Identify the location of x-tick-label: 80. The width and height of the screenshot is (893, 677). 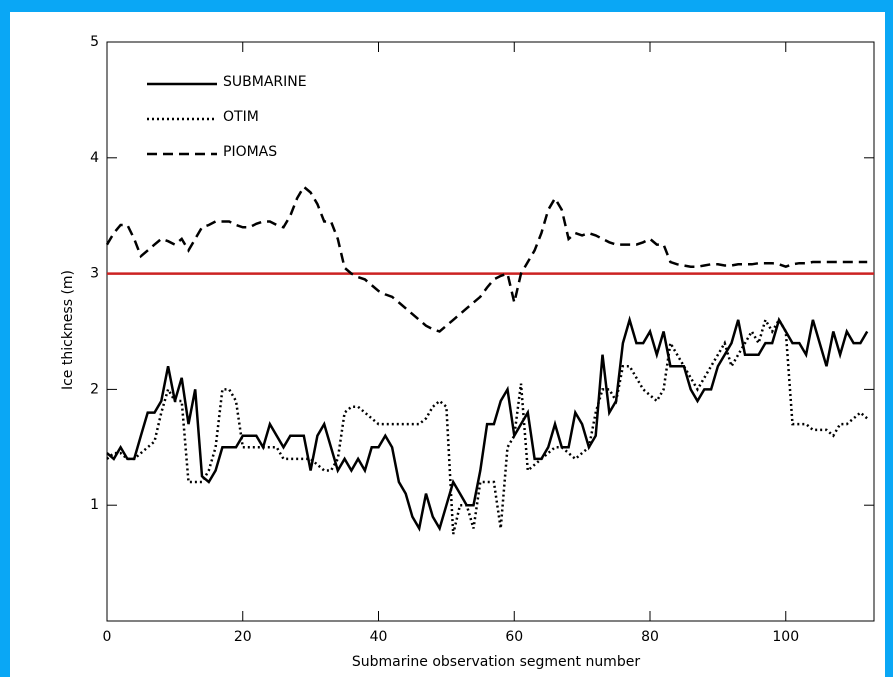
(650, 637).